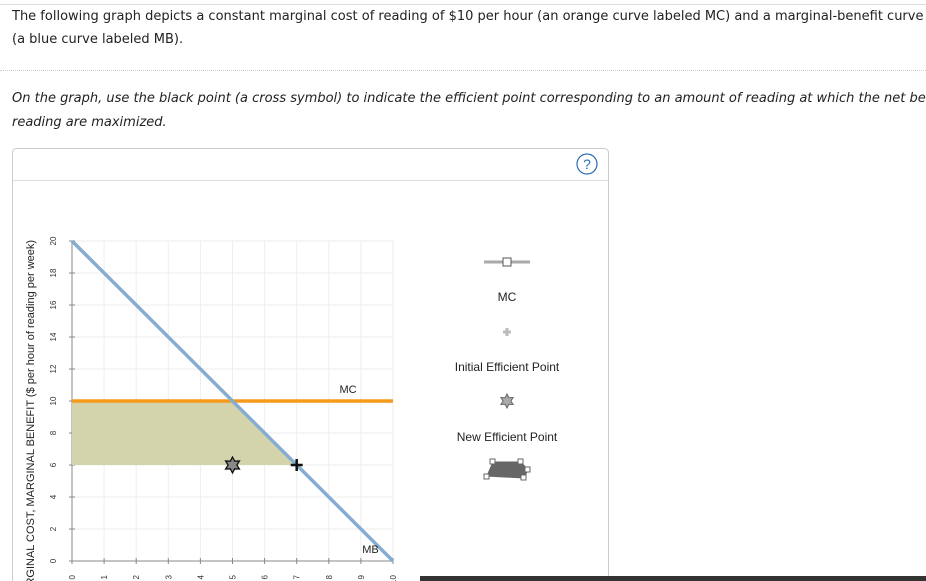 Image resolution: width=926 pixels, height=581 pixels. What do you see at coordinates (393, 577) in the screenshot?
I see `x-tick-label: 10` at bounding box center [393, 577].